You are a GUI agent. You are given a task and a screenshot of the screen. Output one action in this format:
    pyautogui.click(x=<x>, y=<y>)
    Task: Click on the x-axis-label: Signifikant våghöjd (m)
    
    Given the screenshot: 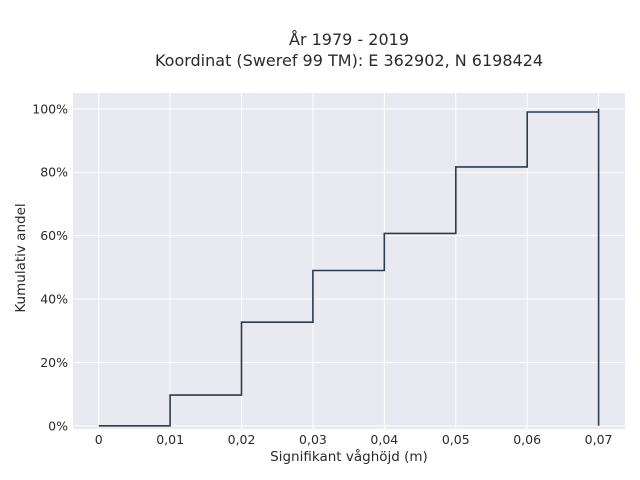 What is the action you would take?
    pyautogui.click(x=349, y=456)
    